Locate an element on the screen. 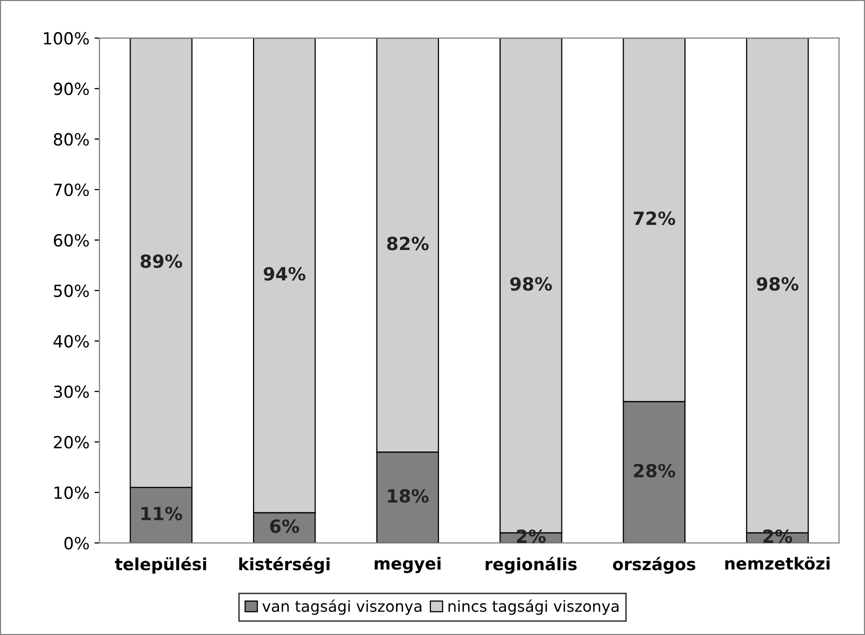  data-label: 94% is located at coordinates (285, 273).